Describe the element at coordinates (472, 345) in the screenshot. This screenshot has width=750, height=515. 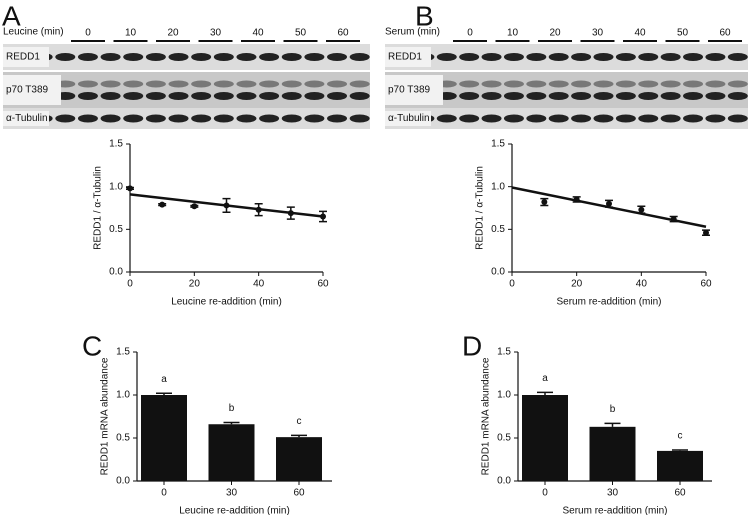
I see `panel-letter: D` at that location.